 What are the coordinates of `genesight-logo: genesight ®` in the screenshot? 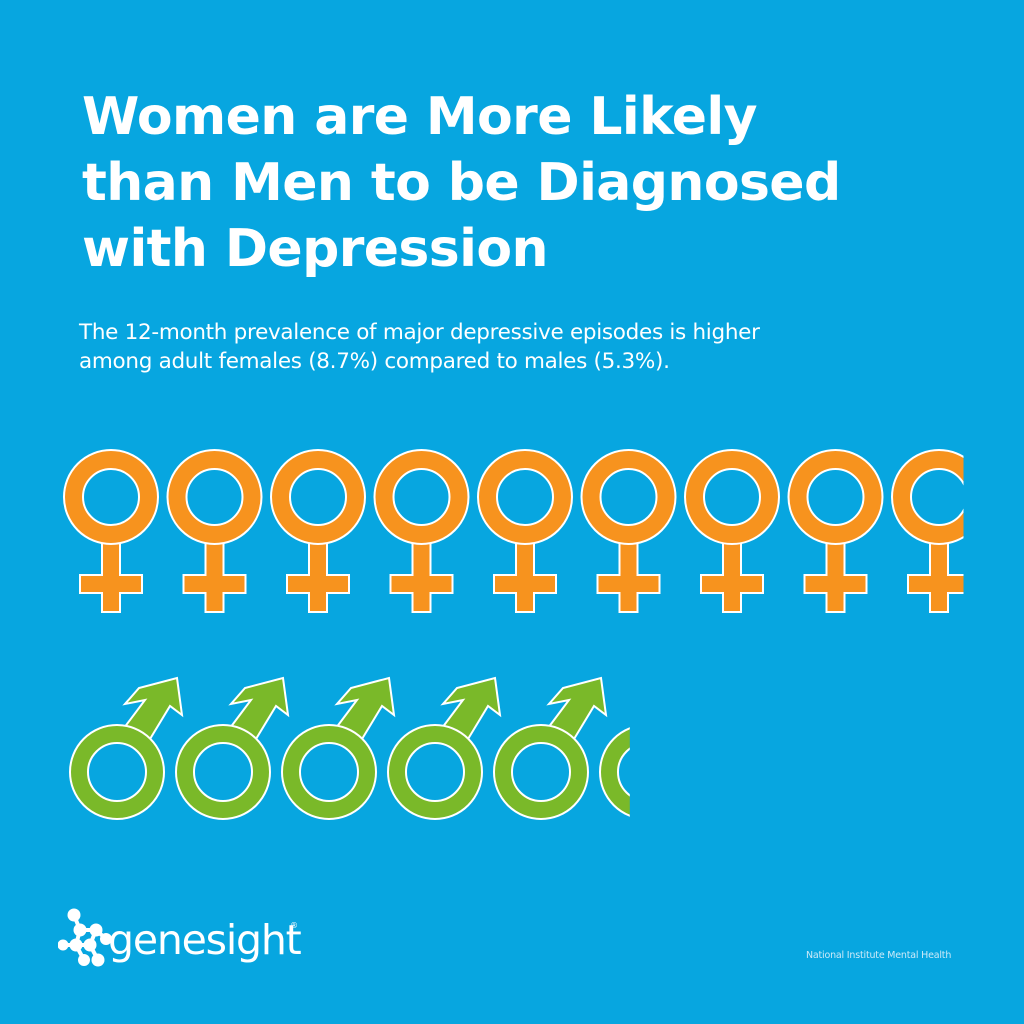 It's located at (188, 940).